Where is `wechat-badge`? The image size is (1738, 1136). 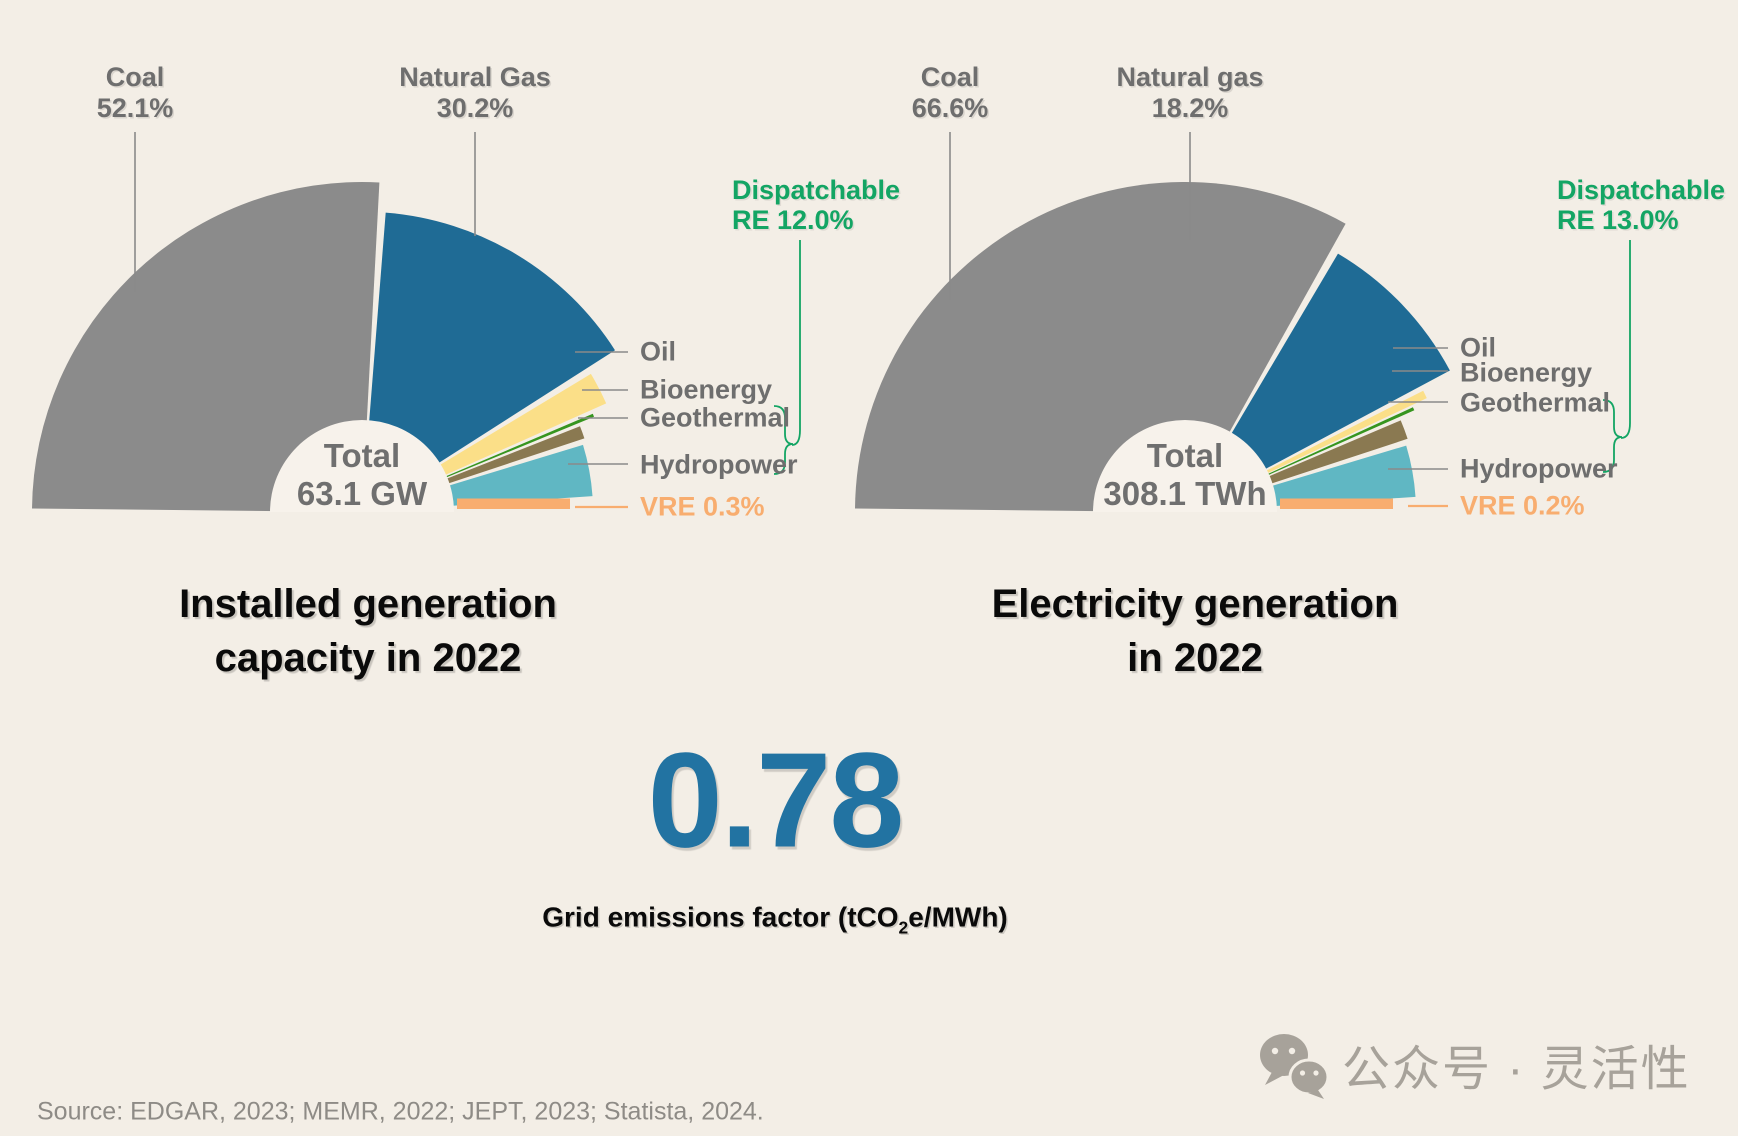
wechat-badge is located at coordinates (1294, 1067).